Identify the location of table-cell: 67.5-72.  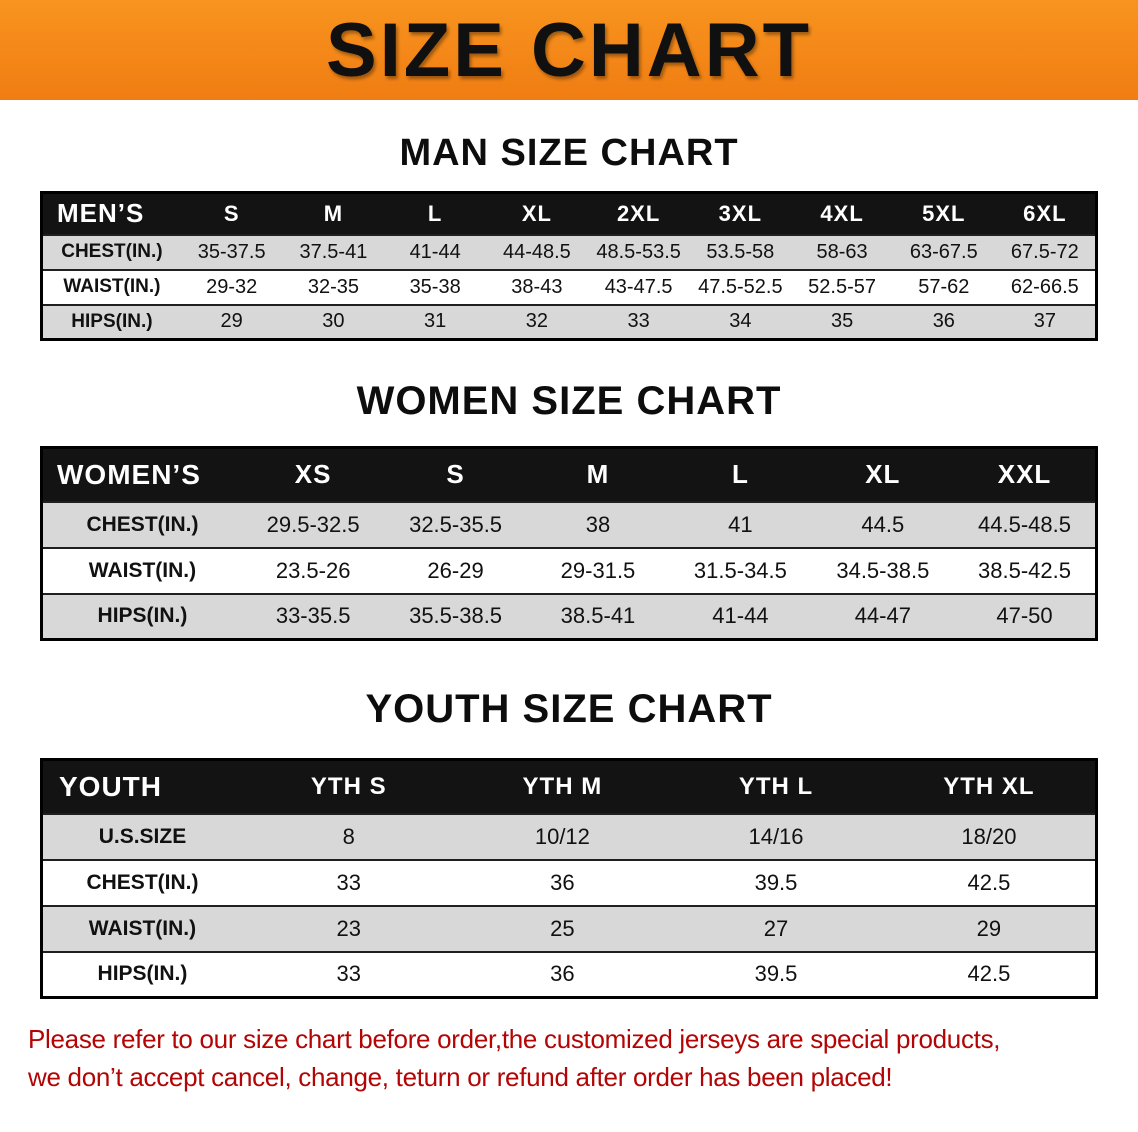
(1045, 251).